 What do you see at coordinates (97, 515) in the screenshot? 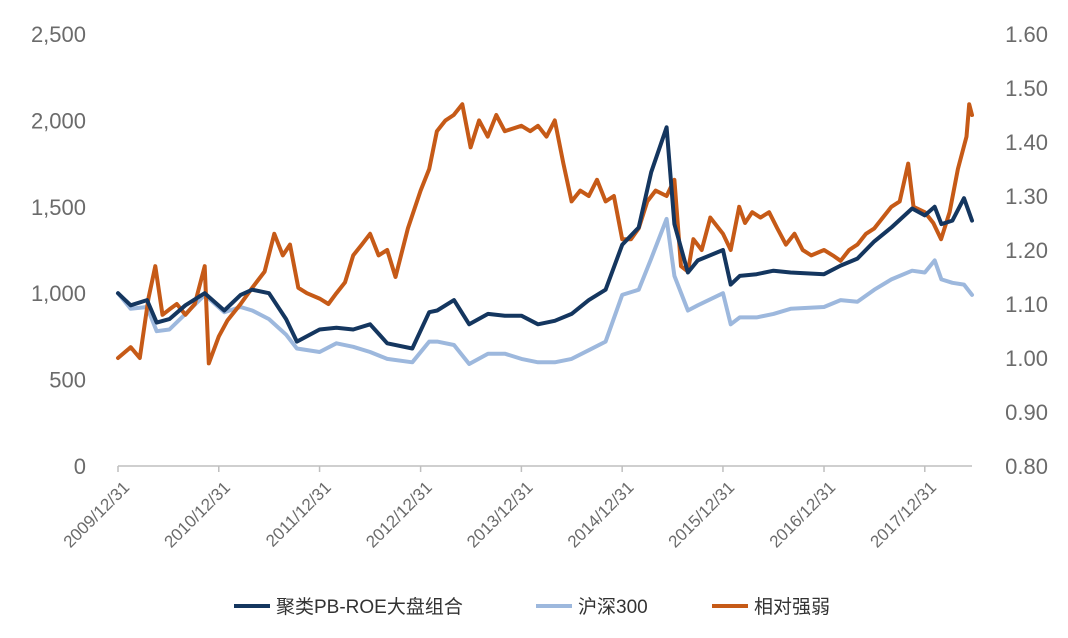
I see `x-tick-label: 2009/12/31` at bounding box center [97, 515].